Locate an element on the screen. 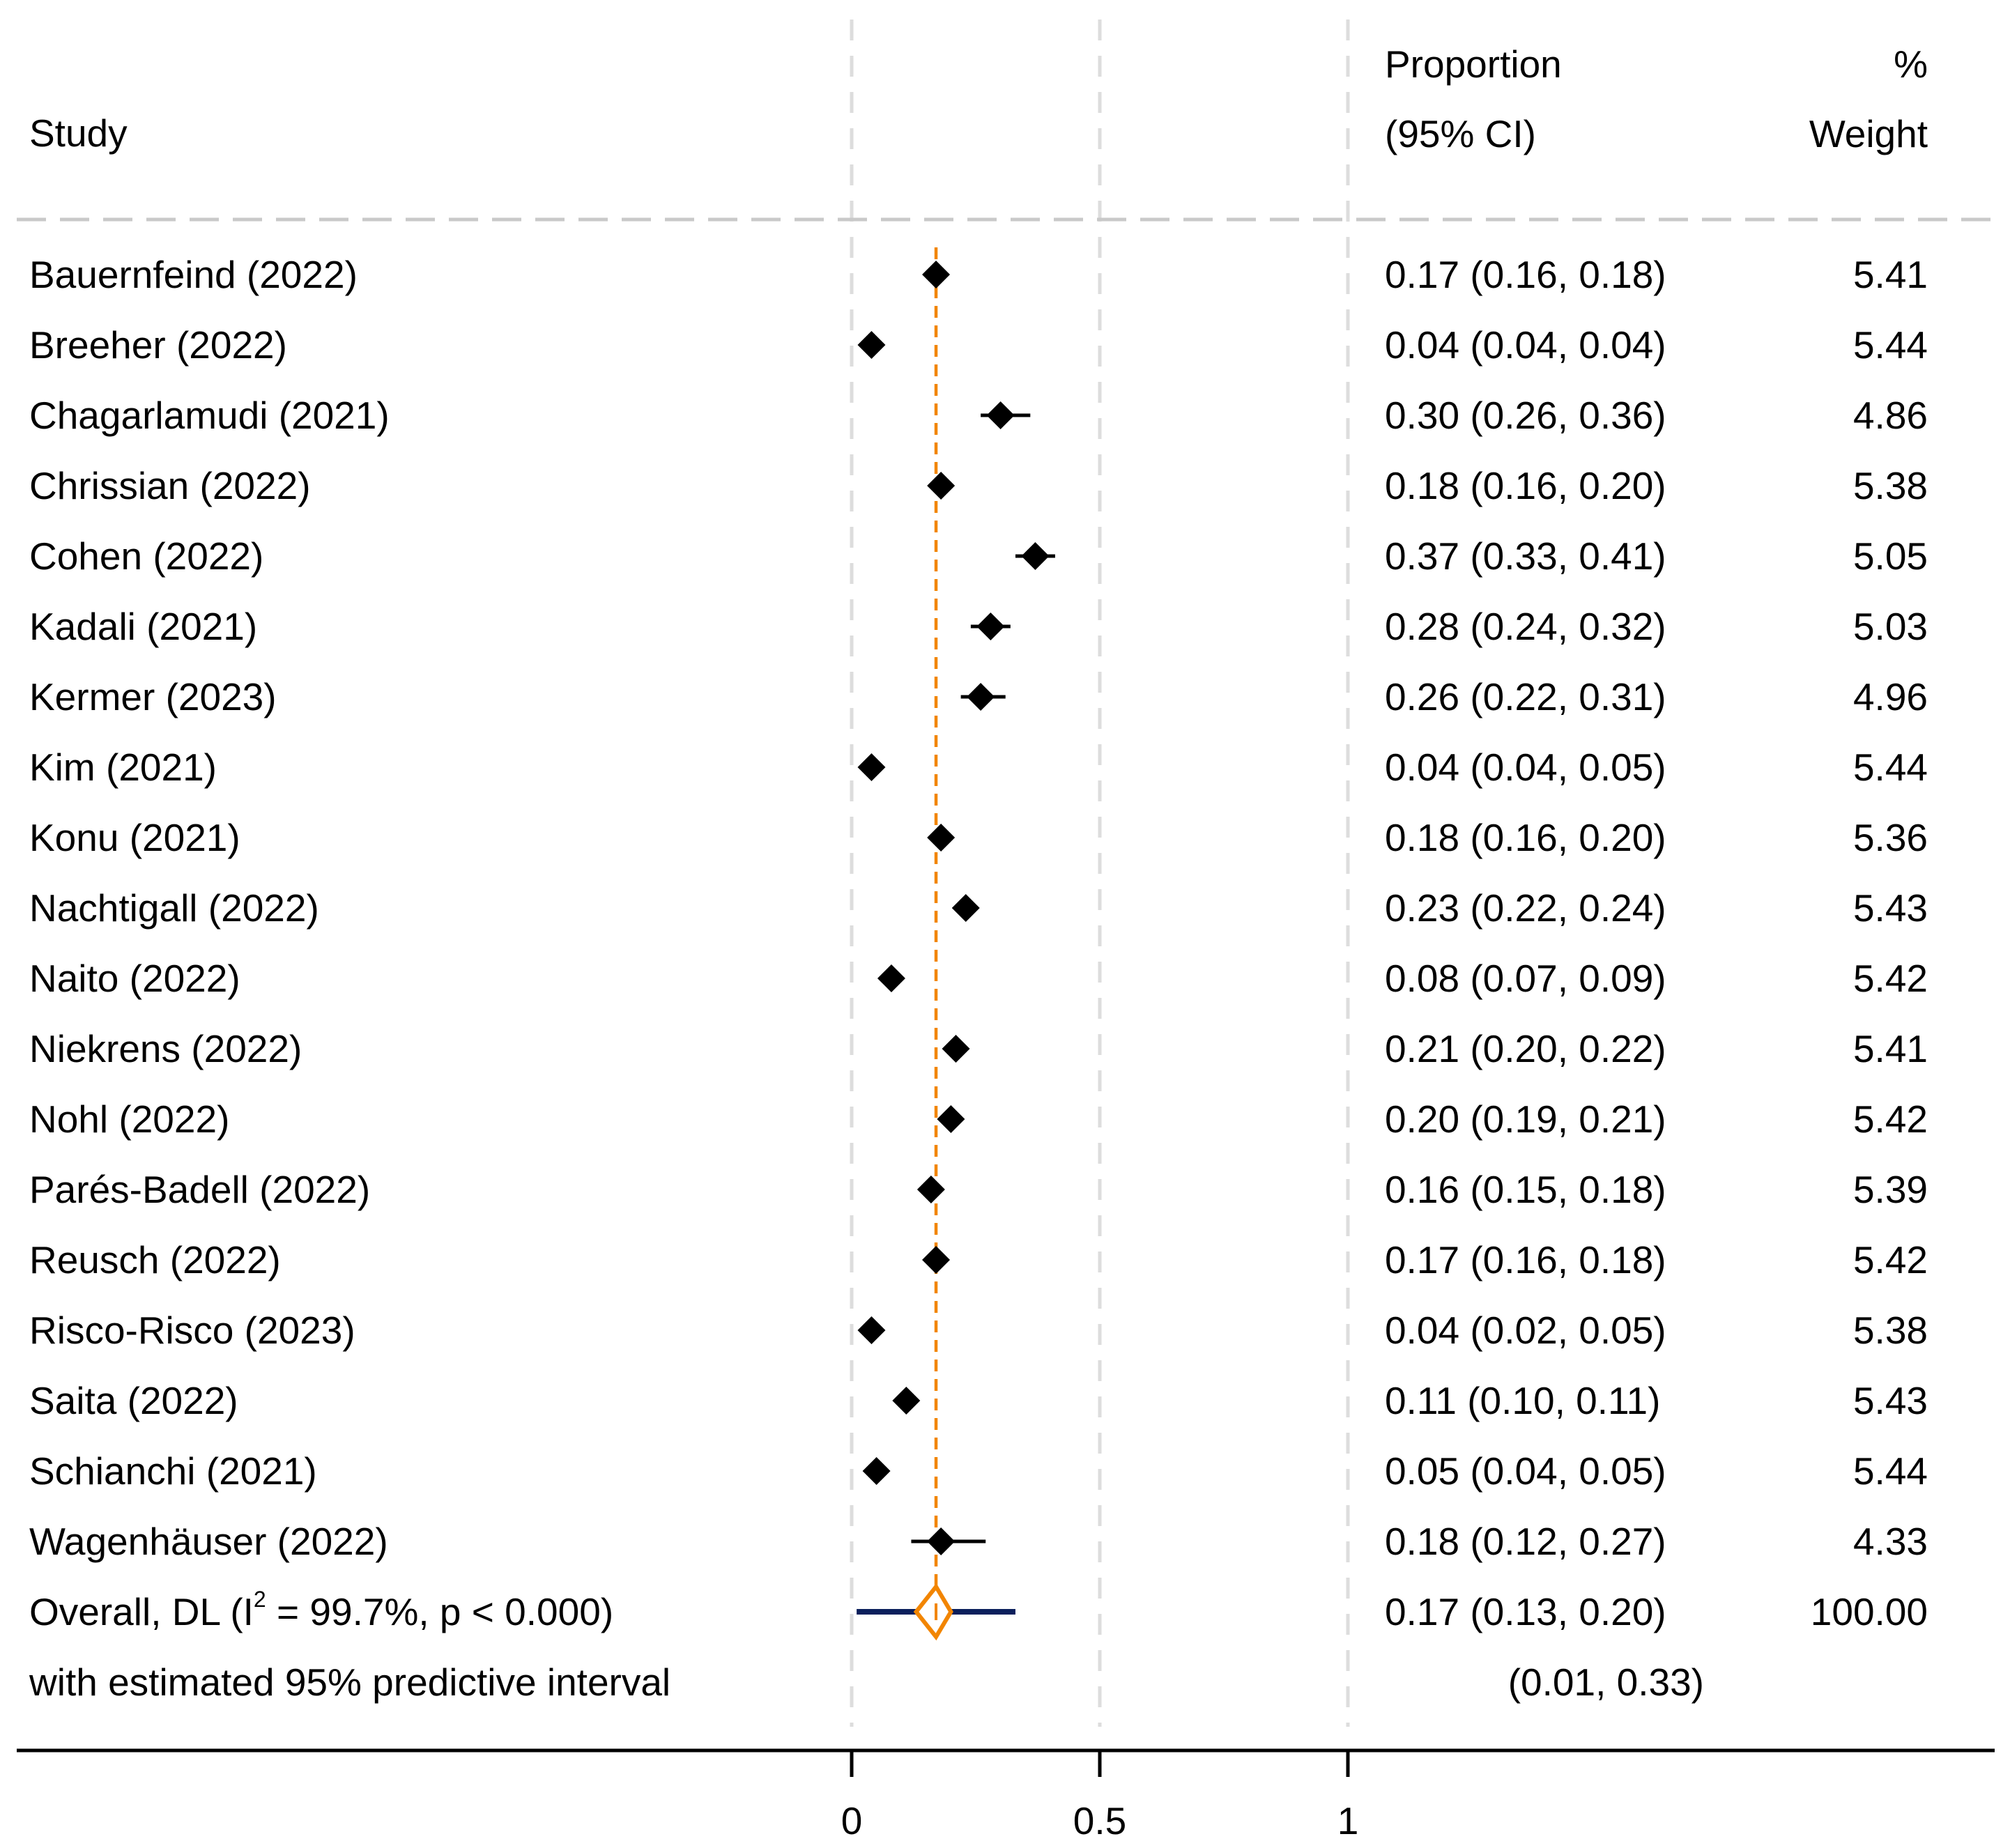 The width and height of the screenshot is (2010, 1848). study-weight: 5.39 is located at coordinates (1891, 1189).